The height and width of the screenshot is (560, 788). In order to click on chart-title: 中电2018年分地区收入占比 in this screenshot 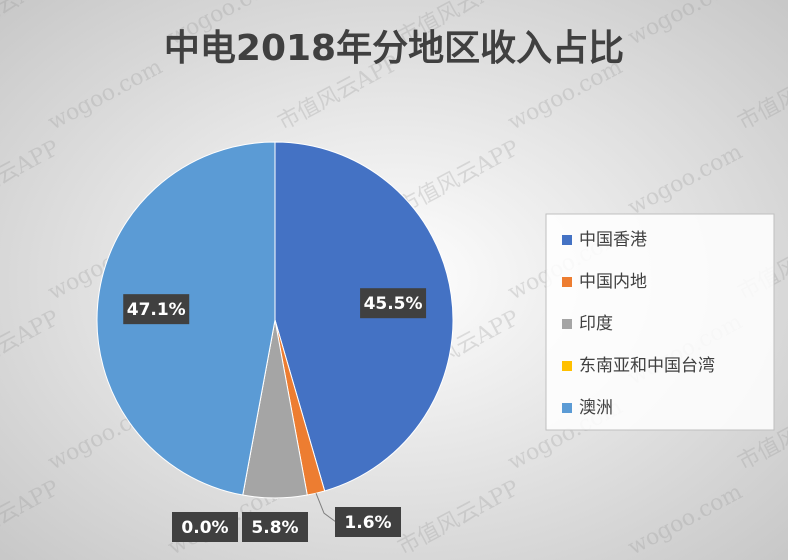, I will do `click(394, 48)`.